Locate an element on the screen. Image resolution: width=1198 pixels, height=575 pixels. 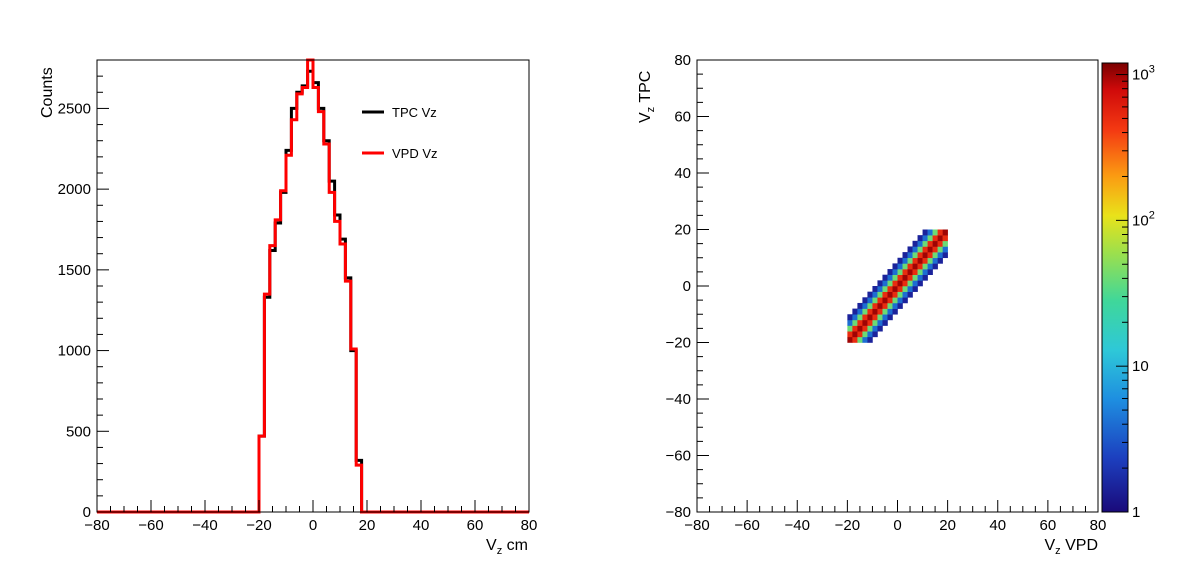
y-tick-label: 2500 is located at coordinates (74, 108).